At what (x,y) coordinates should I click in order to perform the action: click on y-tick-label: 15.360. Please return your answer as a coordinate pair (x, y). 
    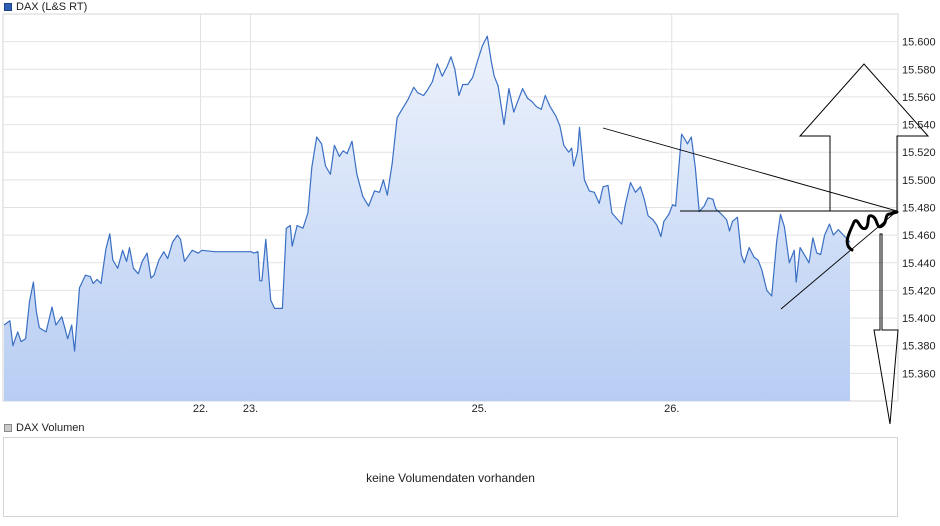
    Looking at the image, I should click on (919, 374).